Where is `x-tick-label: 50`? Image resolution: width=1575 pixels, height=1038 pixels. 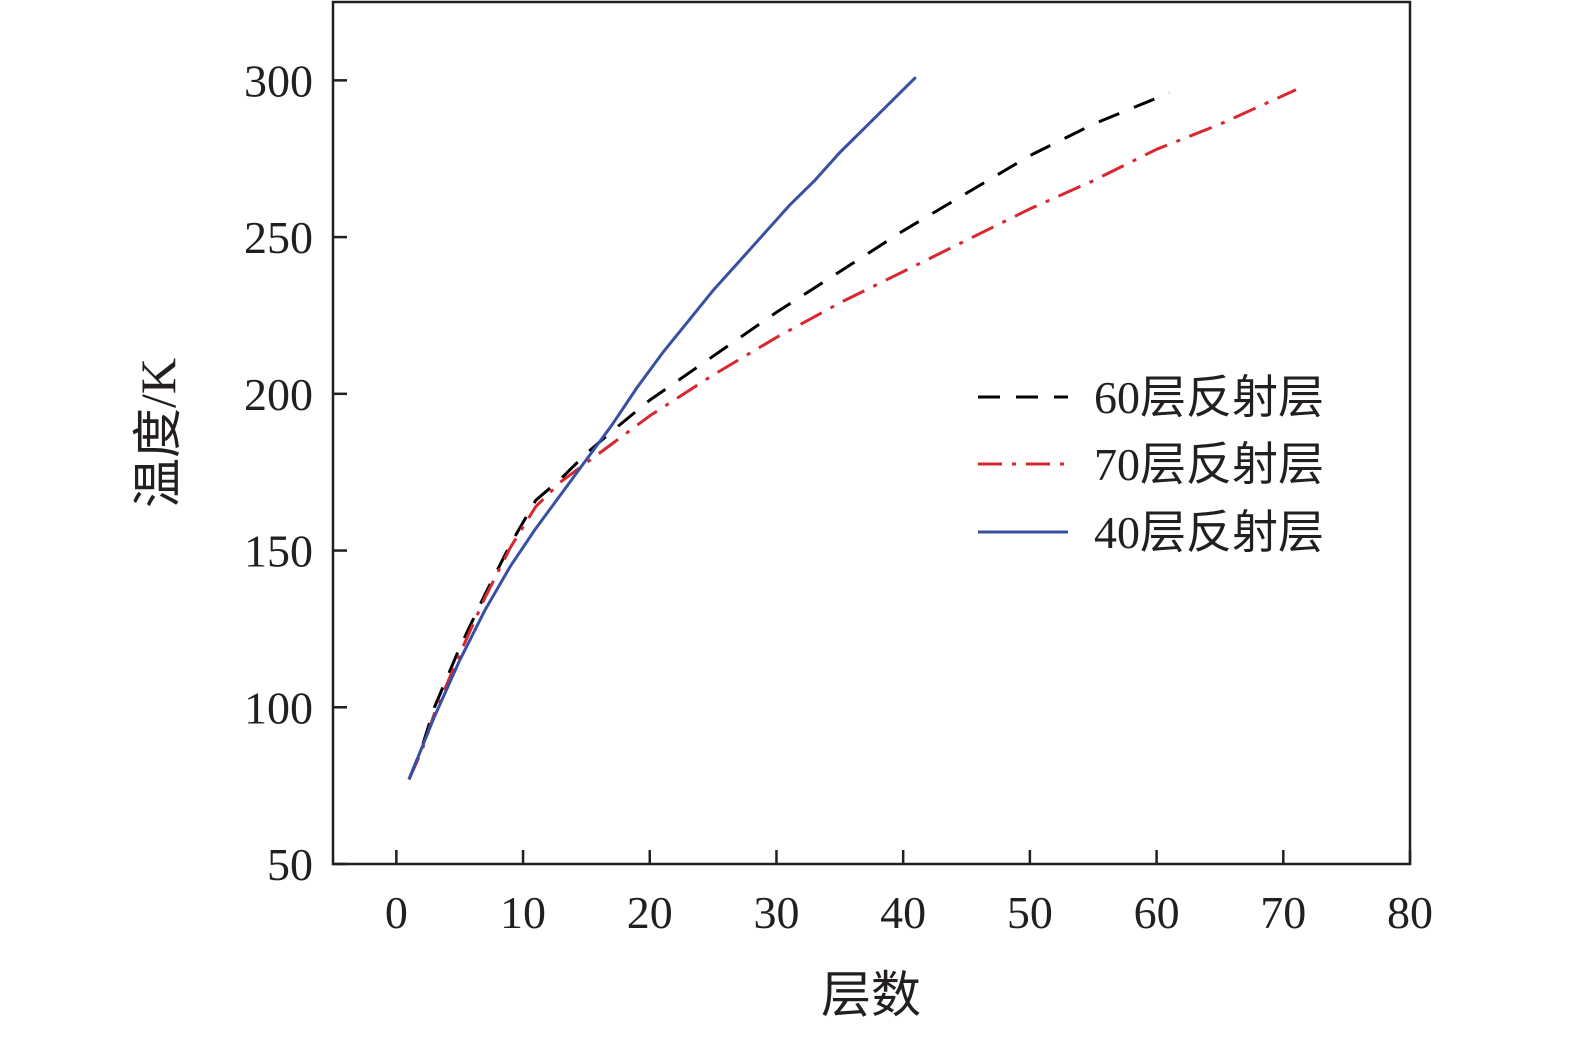 x-tick-label: 50 is located at coordinates (1030, 912).